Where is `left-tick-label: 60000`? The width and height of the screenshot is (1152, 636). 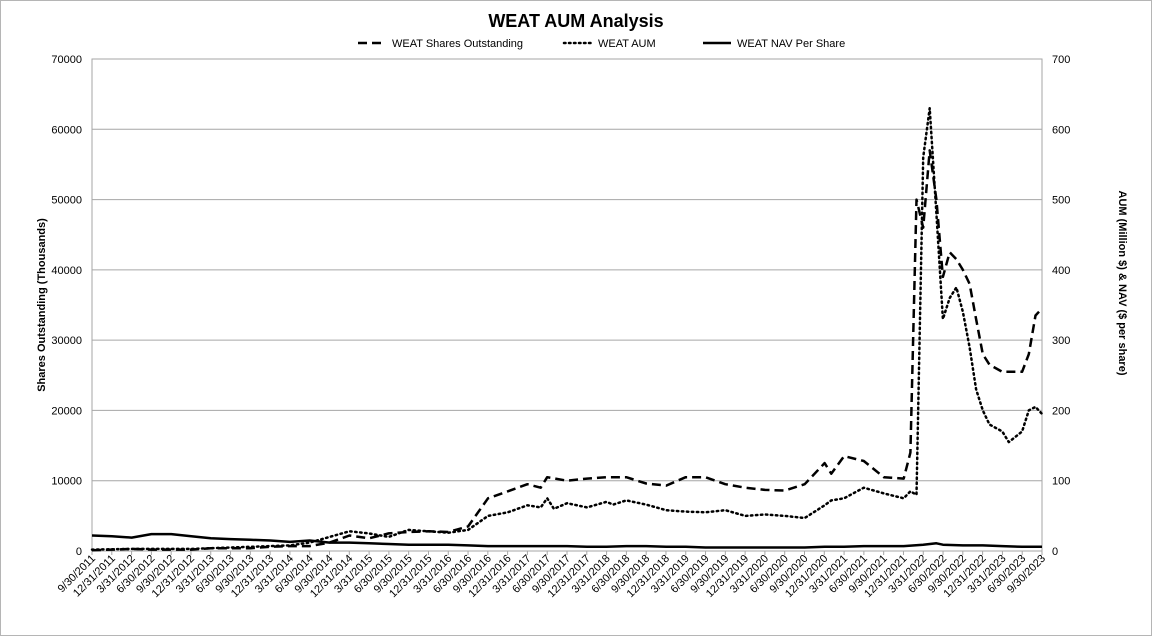
left-tick-label: 60000 is located at coordinates (66, 130).